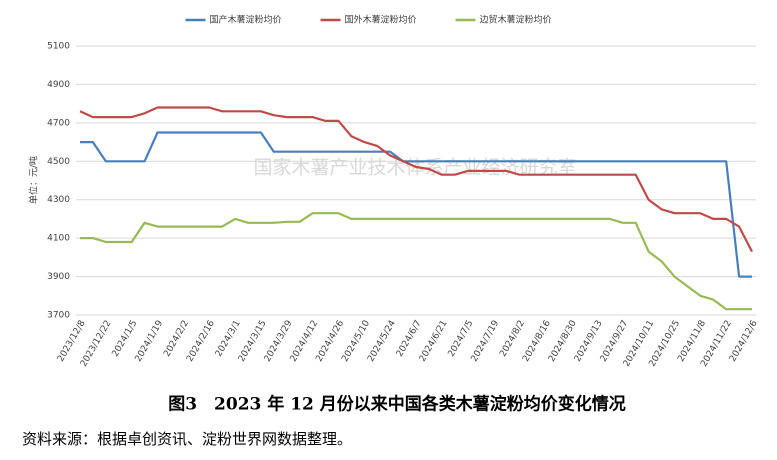  Describe the element at coordinates (58, 239) in the screenshot. I see `y-tick-label: 4100` at that location.